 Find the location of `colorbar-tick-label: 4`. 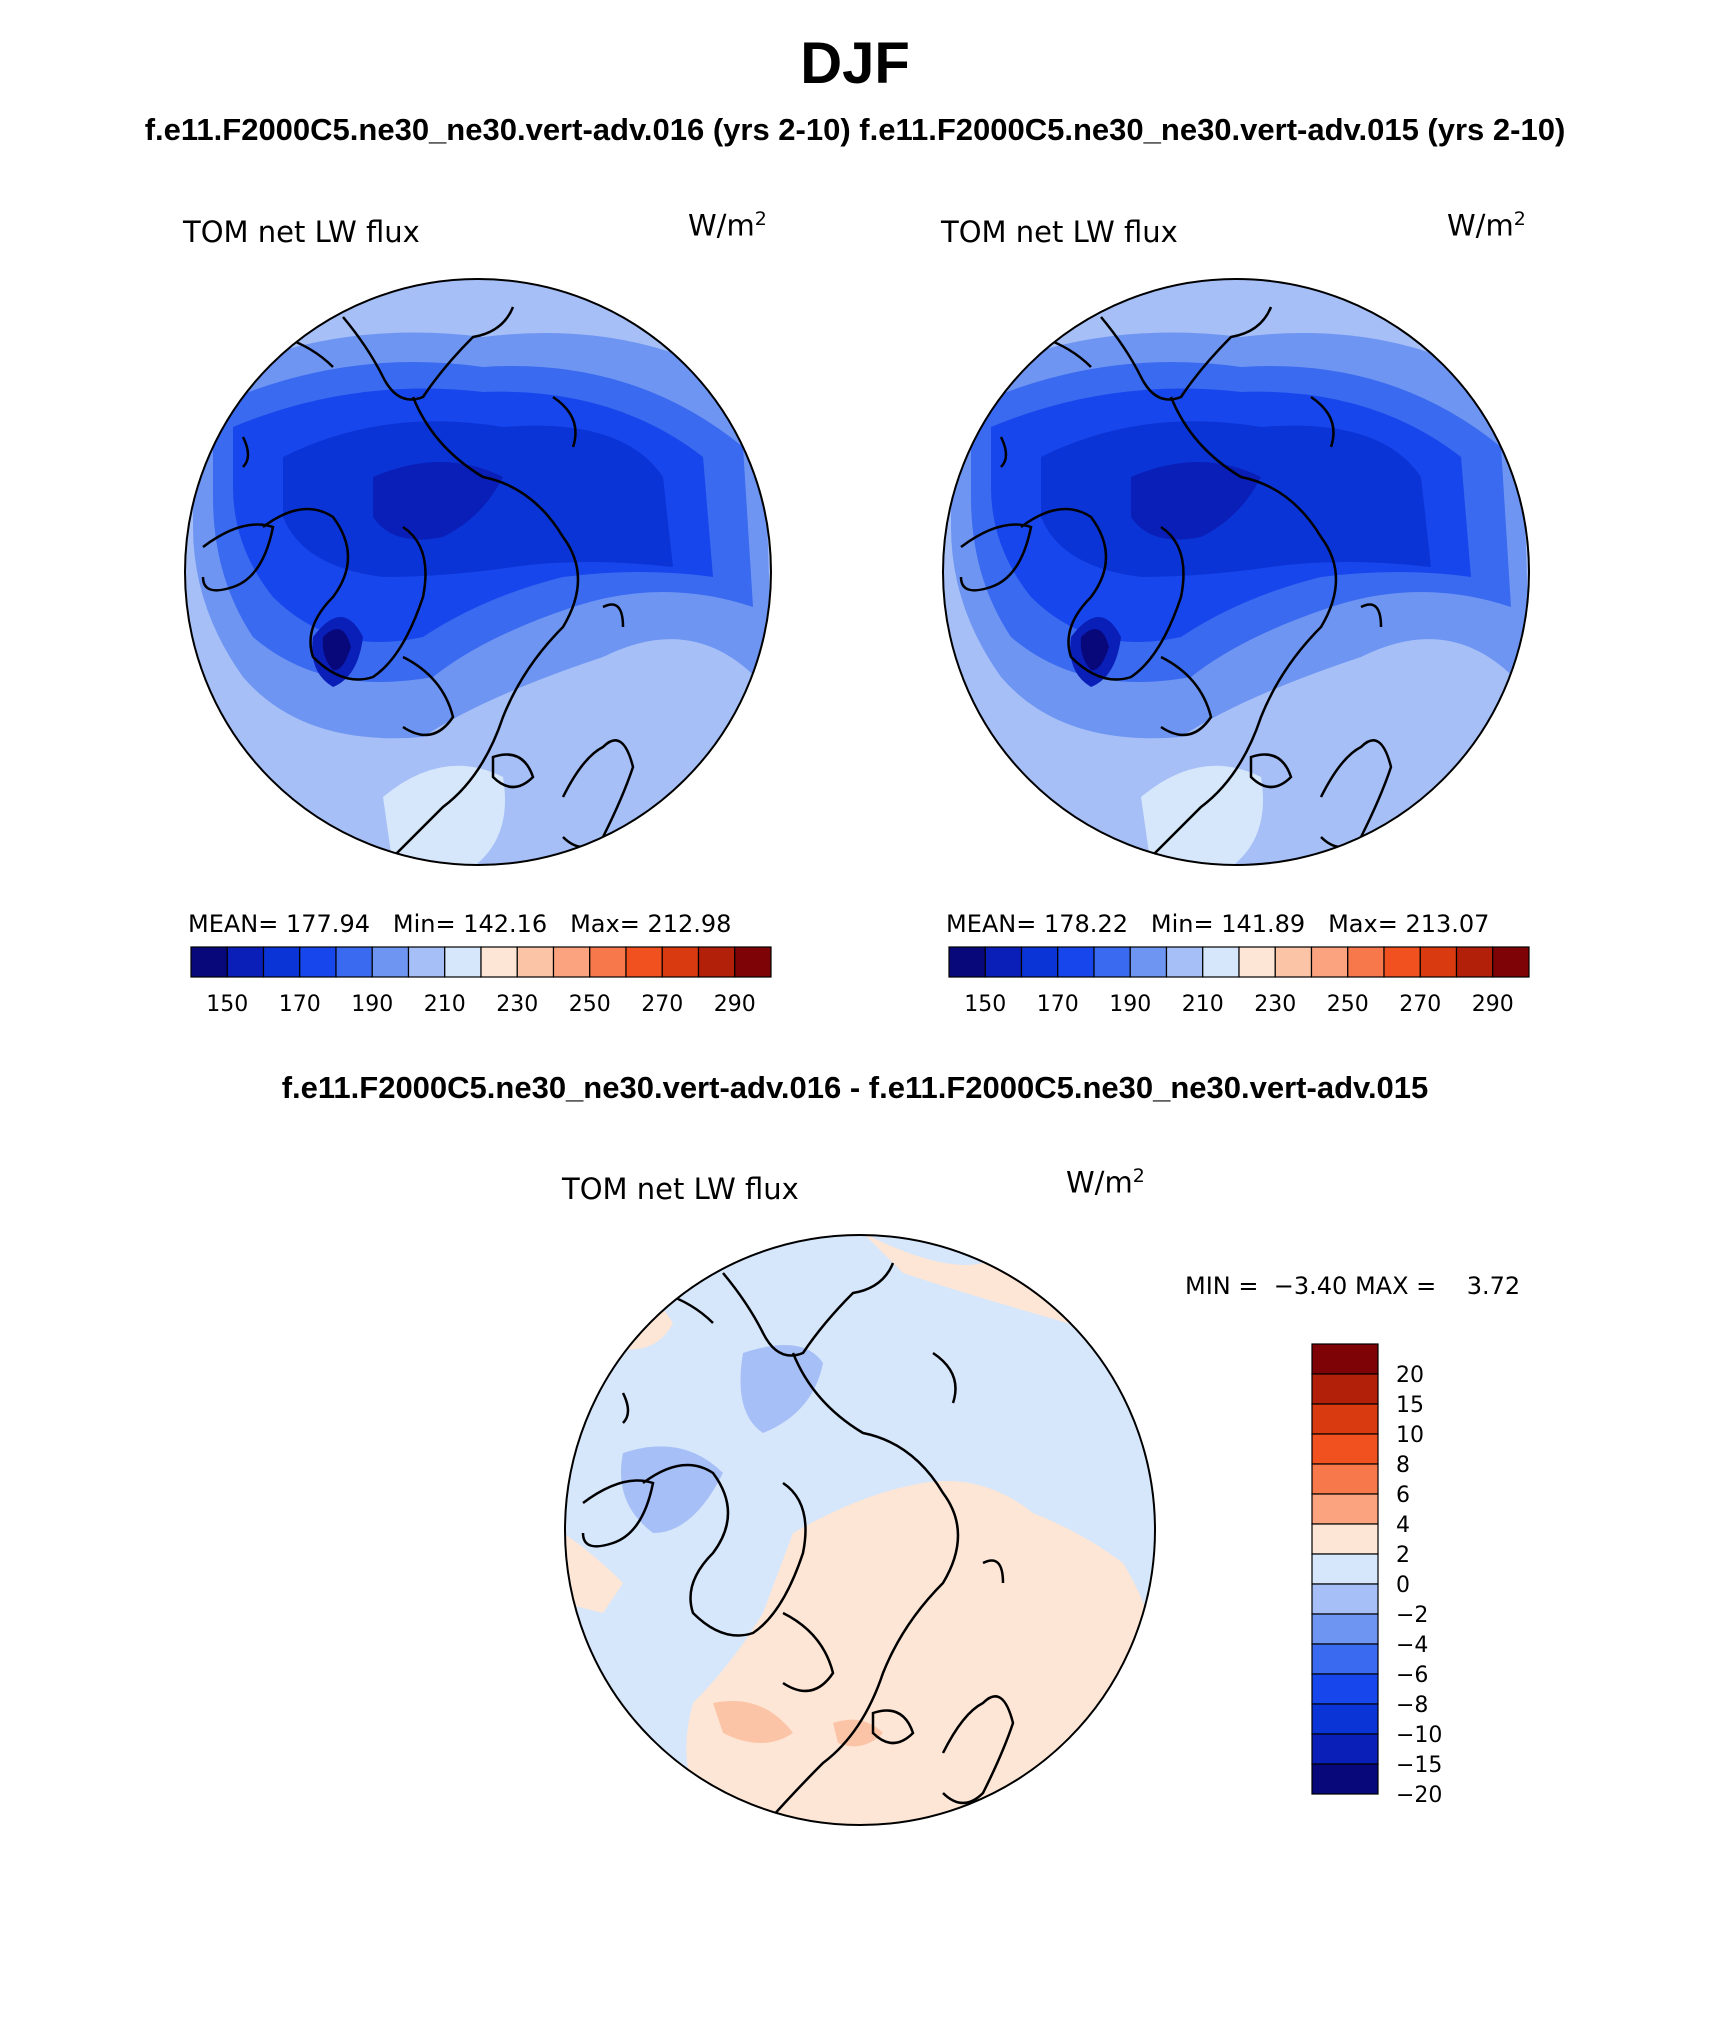

colorbar-tick-label: 4 is located at coordinates (1403, 1525).